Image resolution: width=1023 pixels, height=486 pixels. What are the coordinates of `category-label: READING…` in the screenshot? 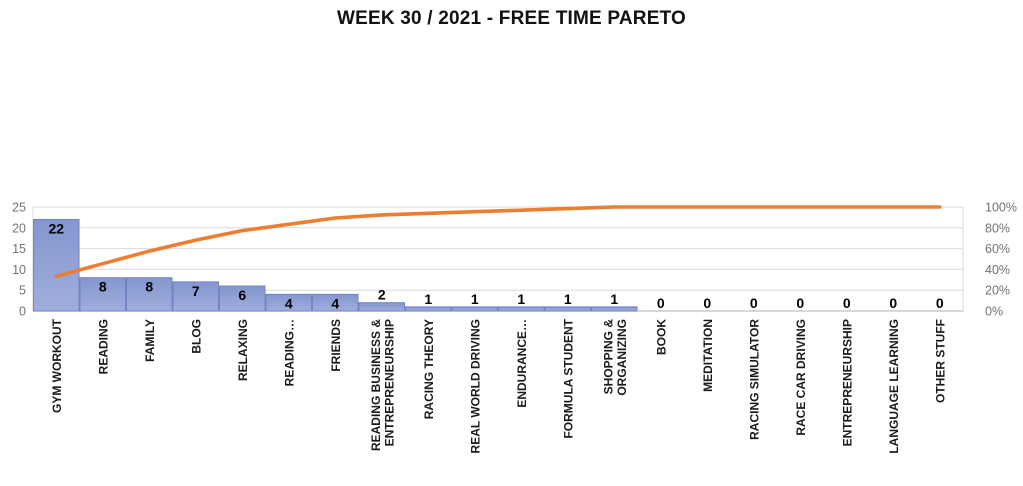 It's located at (289, 352).